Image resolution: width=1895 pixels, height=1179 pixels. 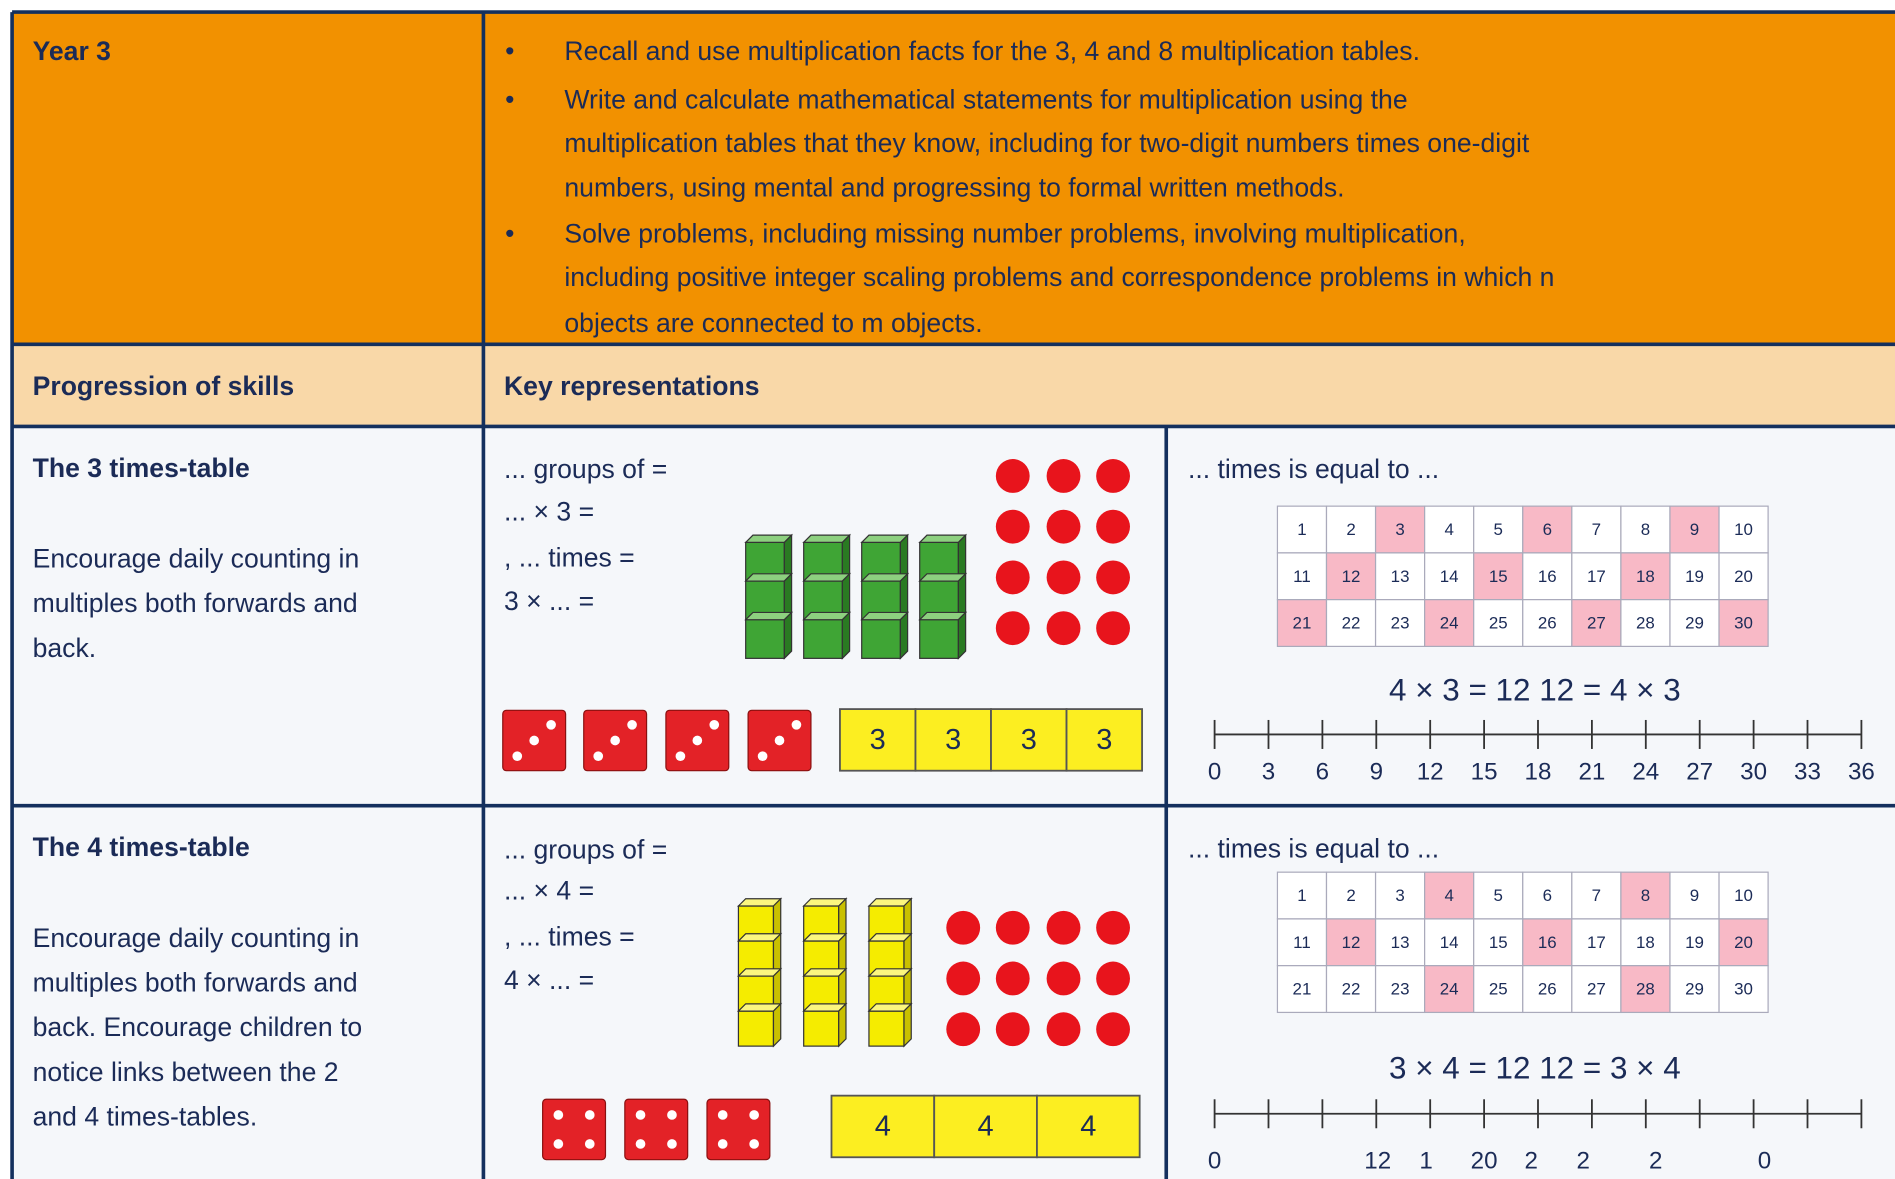 I want to click on section-description: multiples both forwards and, so click(x=195, y=983).